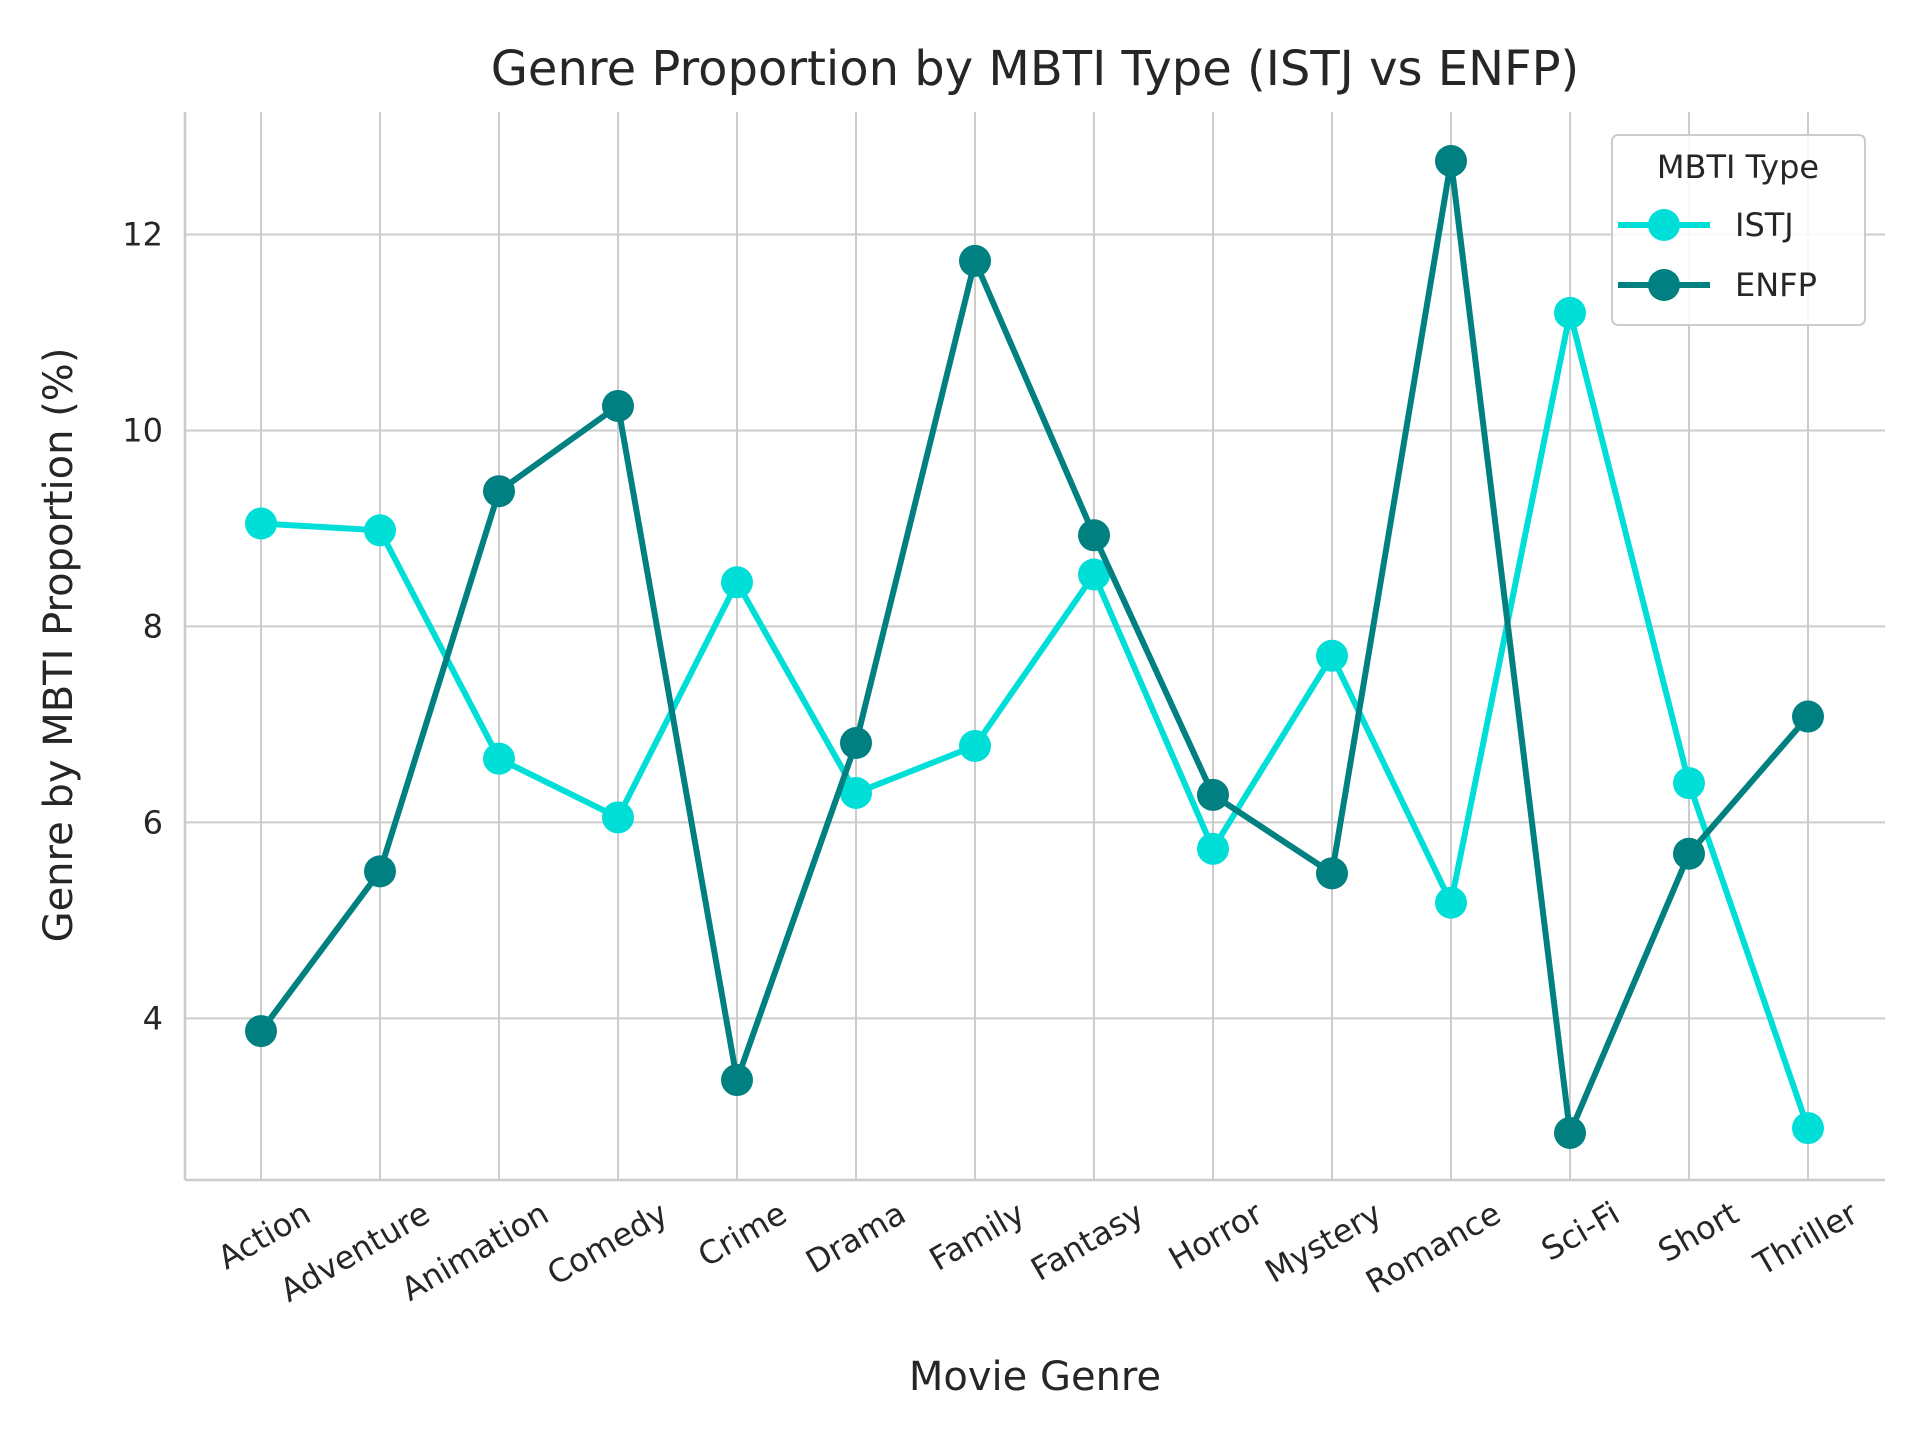  What do you see at coordinates (153, 822) in the screenshot?
I see `y-tick-label: 6` at bounding box center [153, 822].